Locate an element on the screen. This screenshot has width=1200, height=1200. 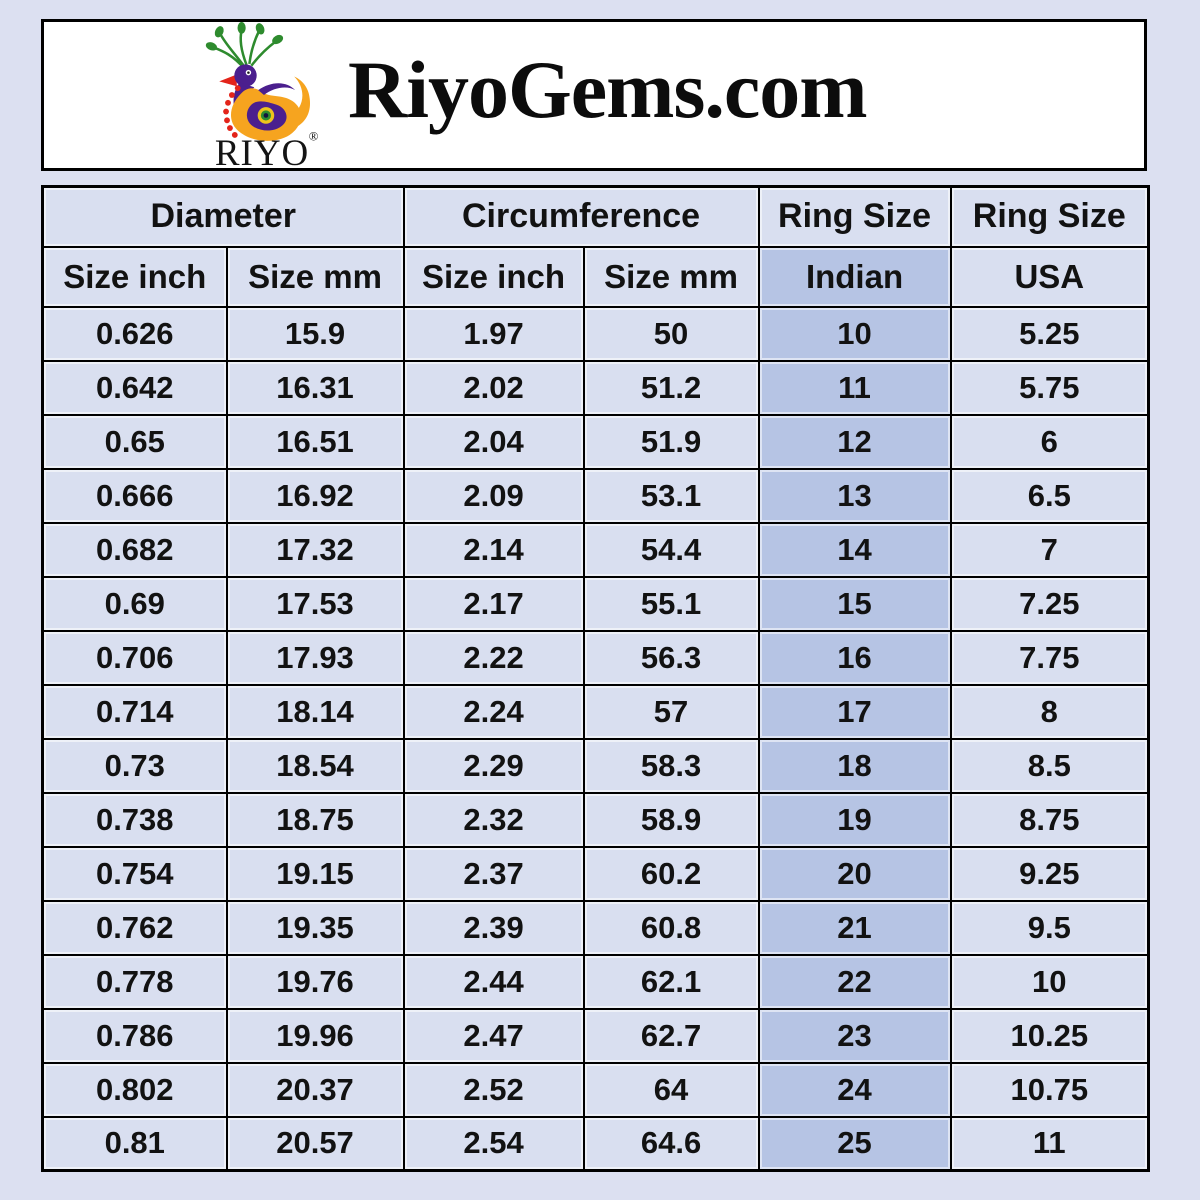
table-row: 0.714 18.14 2.24 57 17 8 is located at coordinates (595, 711).